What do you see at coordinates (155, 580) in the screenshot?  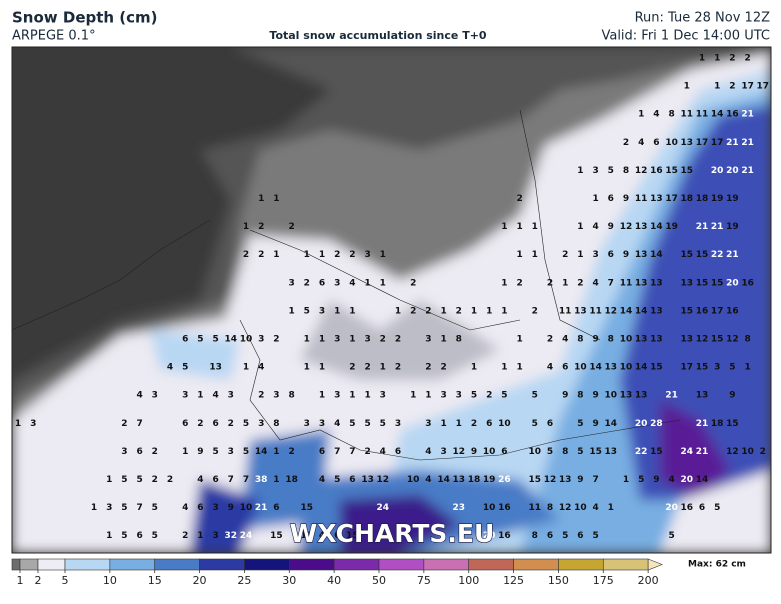 I see `legend-tick-label: 15` at bounding box center [155, 580].